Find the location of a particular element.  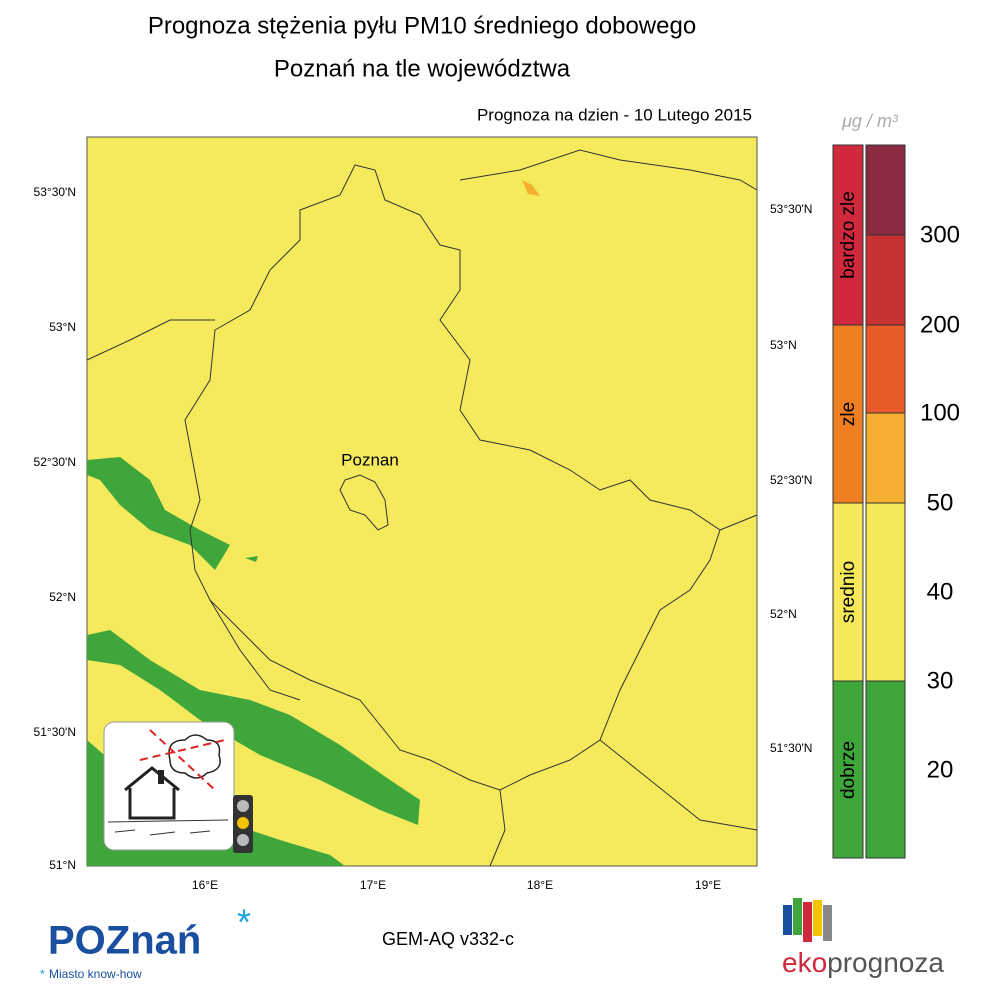

smog-icon is located at coordinates (178, 787).